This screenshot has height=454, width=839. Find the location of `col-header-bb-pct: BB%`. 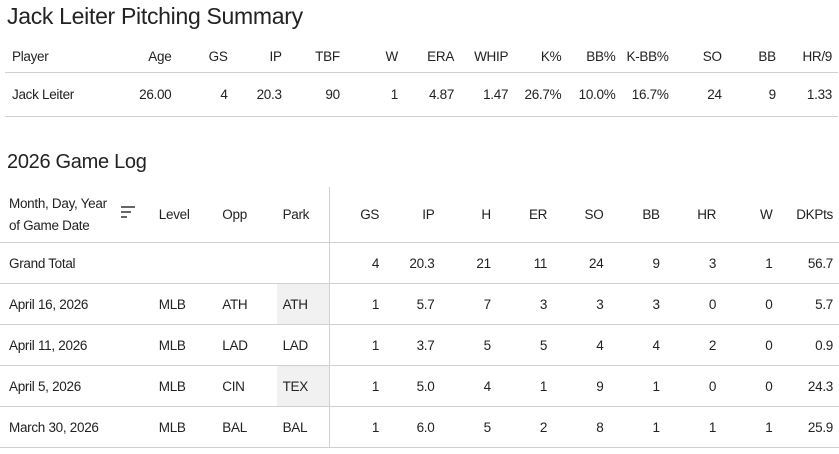

col-header-bb-pct: BB% is located at coordinates (594, 56).